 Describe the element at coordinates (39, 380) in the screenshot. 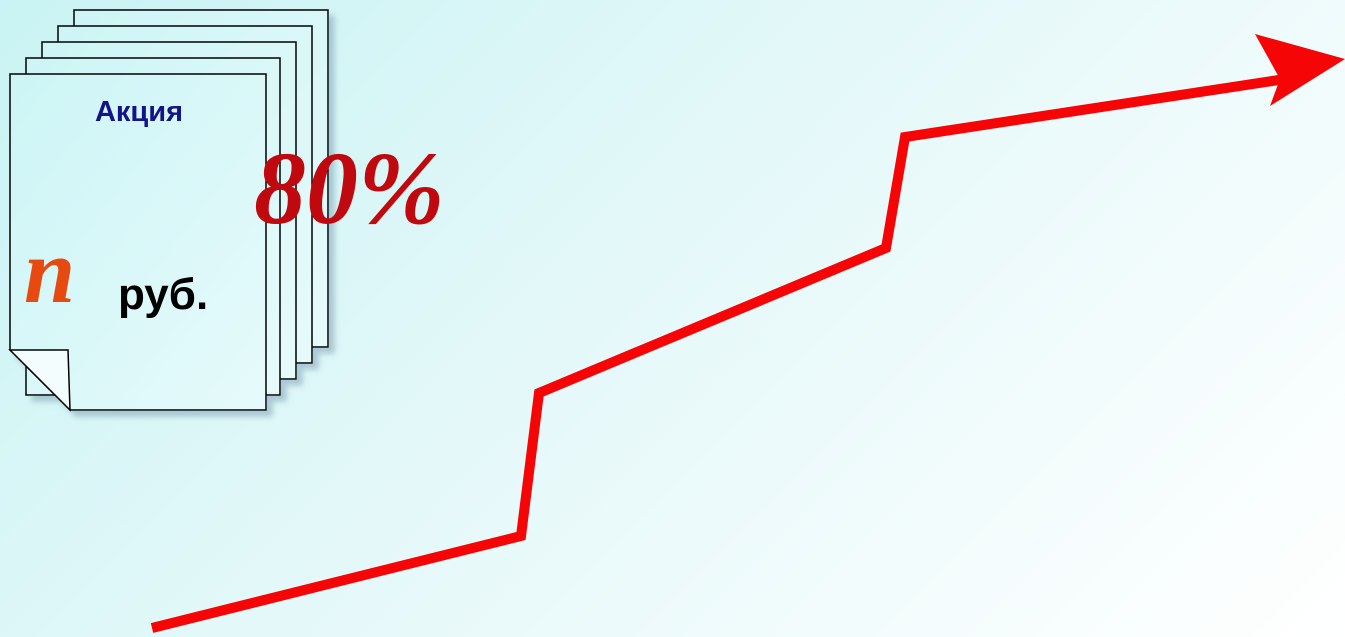

I see `folded-corner` at that location.